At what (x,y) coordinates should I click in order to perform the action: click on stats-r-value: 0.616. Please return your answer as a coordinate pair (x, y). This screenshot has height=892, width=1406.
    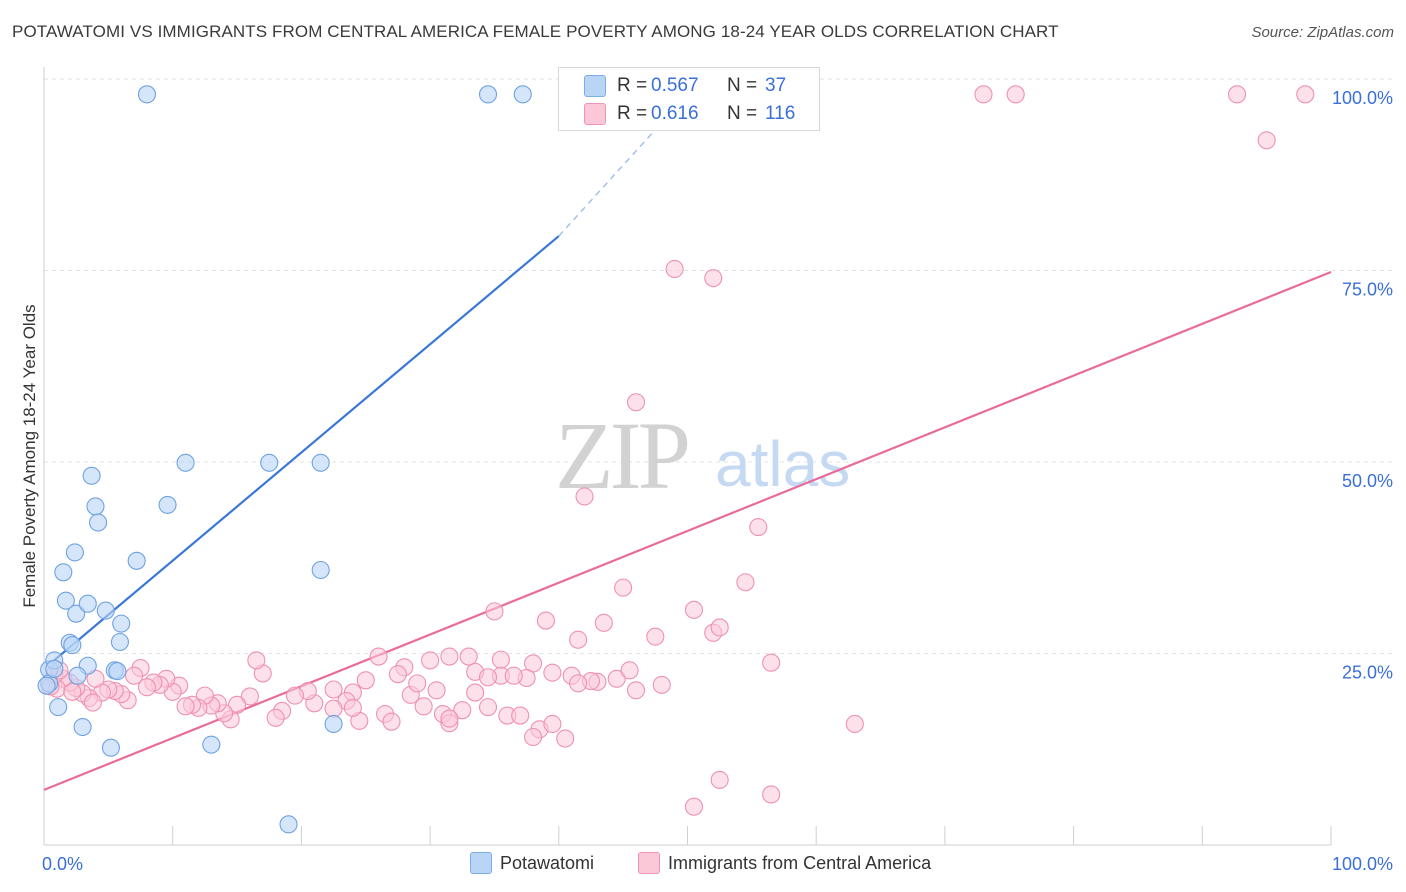
    Looking at the image, I should click on (675, 113).